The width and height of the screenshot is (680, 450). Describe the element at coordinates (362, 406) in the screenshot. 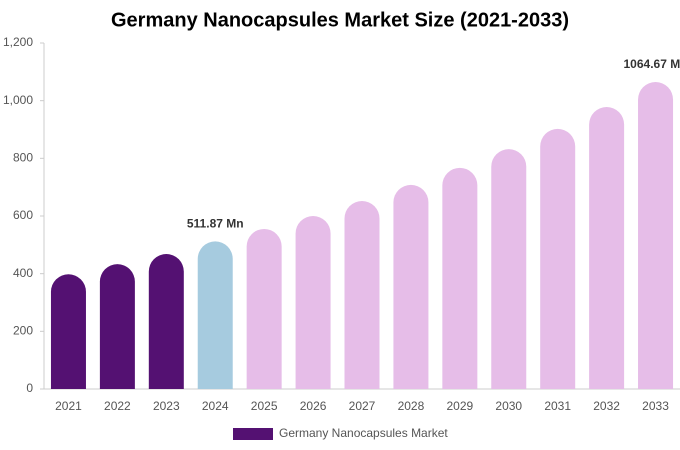

I see `x-tick-label: 2027` at that location.